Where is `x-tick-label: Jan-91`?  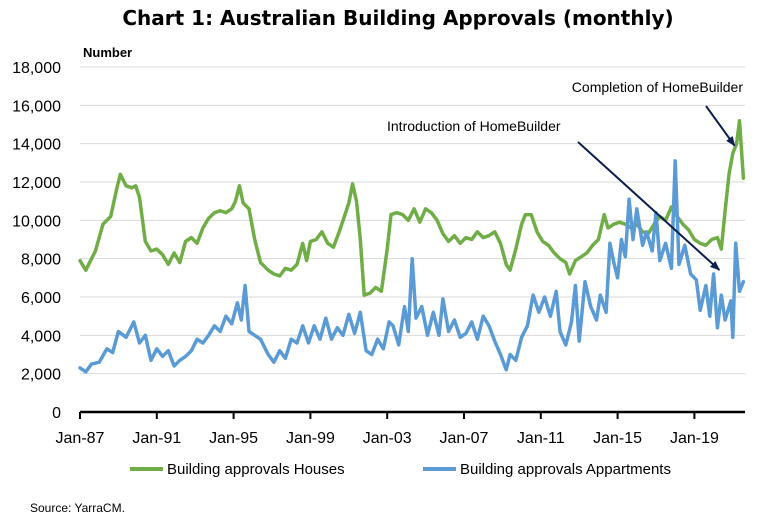 x-tick-label: Jan-91 is located at coordinates (156, 438).